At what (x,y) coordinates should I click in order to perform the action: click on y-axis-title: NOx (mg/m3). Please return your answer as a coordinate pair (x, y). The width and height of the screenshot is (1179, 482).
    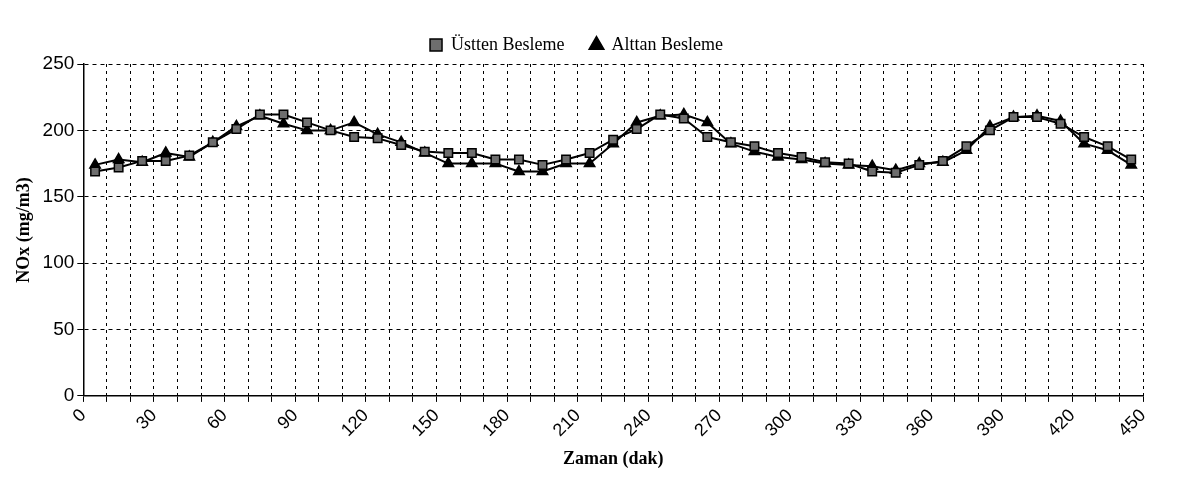
    Looking at the image, I should click on (24, 230).